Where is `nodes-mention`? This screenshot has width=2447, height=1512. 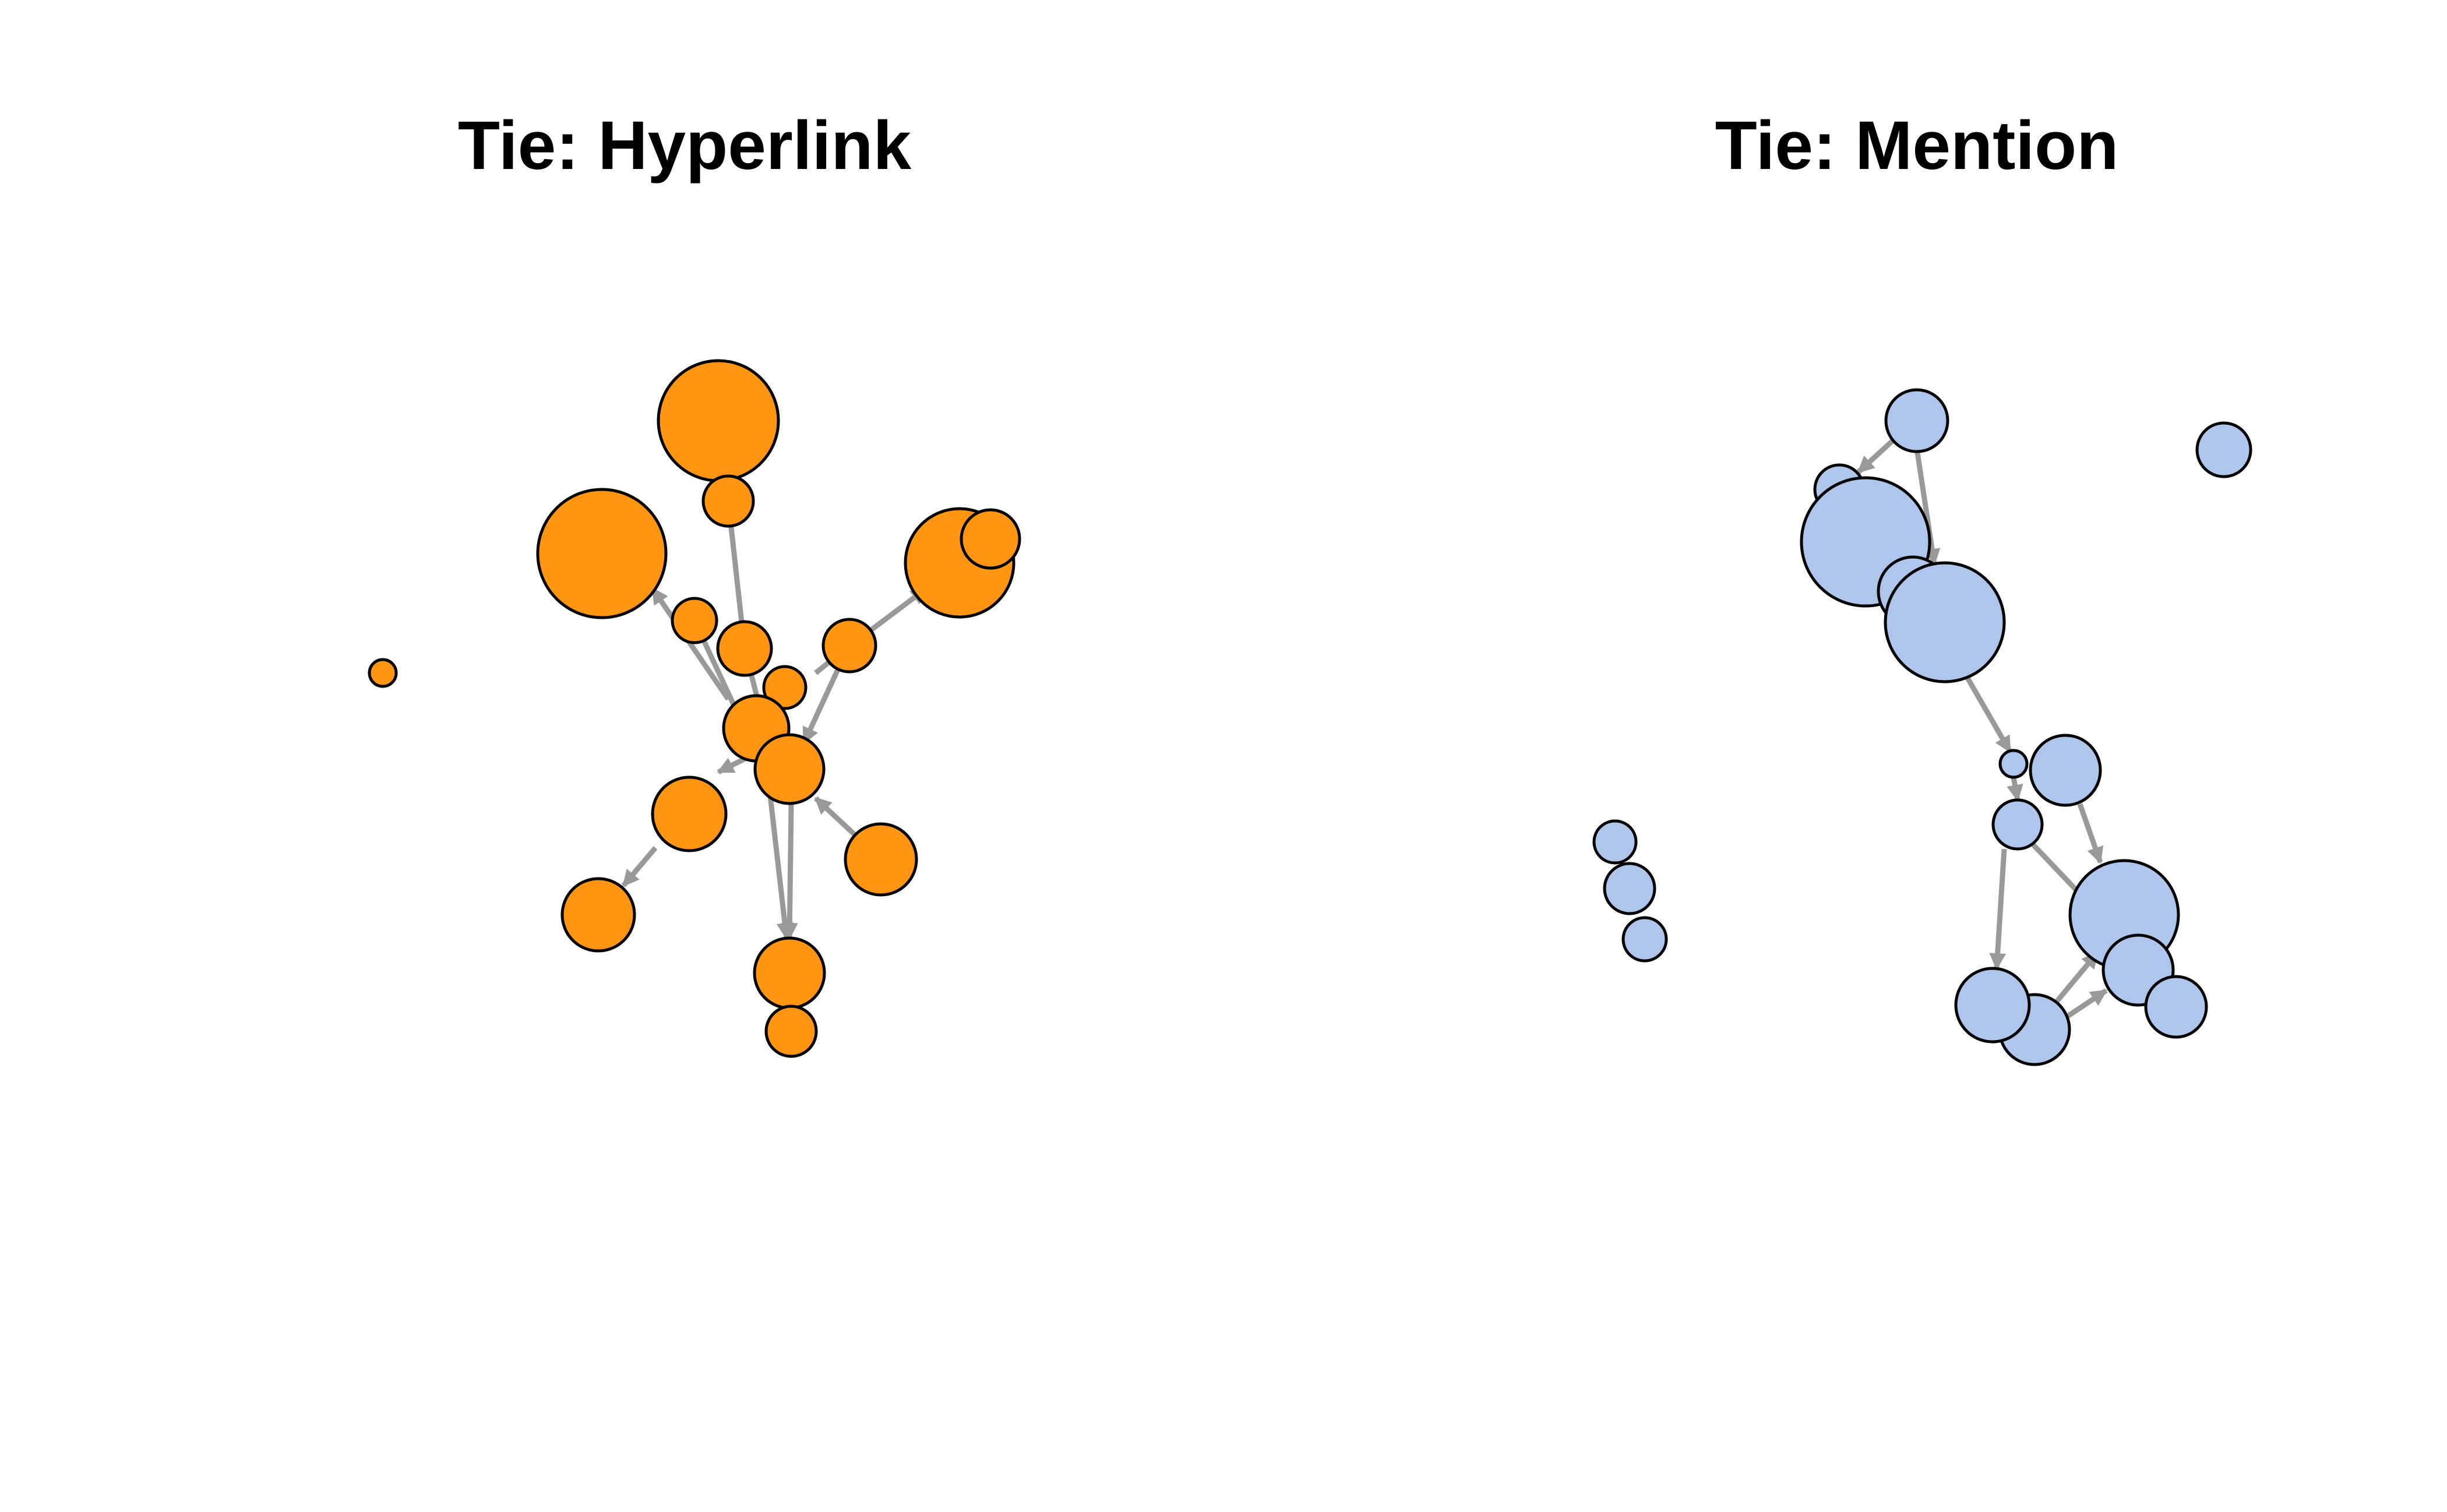
nodes-mention is located at coordinates (1922, 727).